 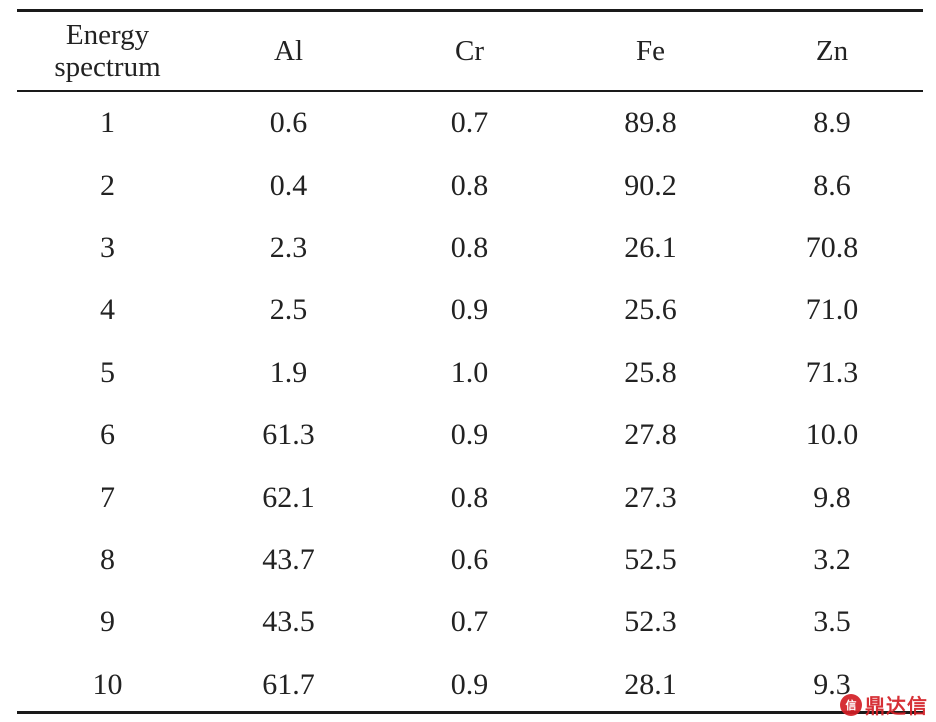 I want to click on cell-spectrum: 3, so click(x=107, y=247).